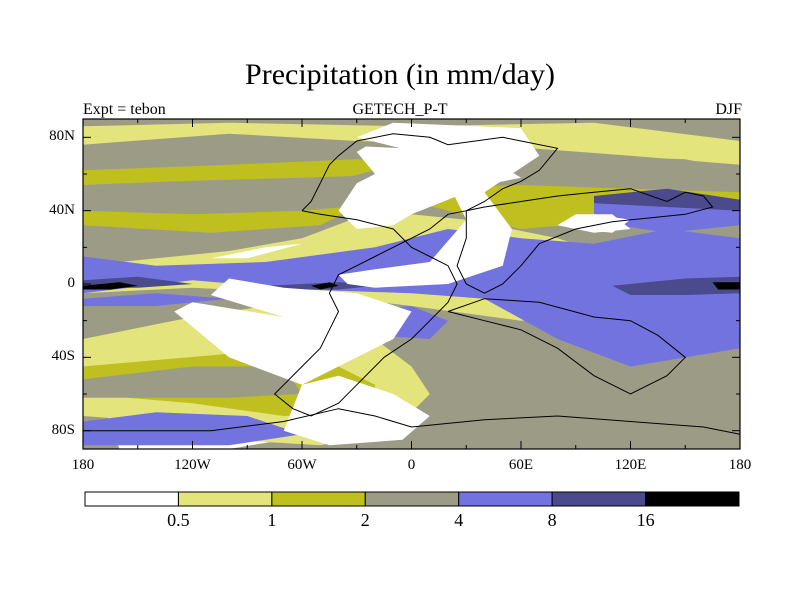  What do you see at coordinates (178, 520) in the screenshot?
I see `colorbar-level-label: 0.5` at bounding box center [178, 520].